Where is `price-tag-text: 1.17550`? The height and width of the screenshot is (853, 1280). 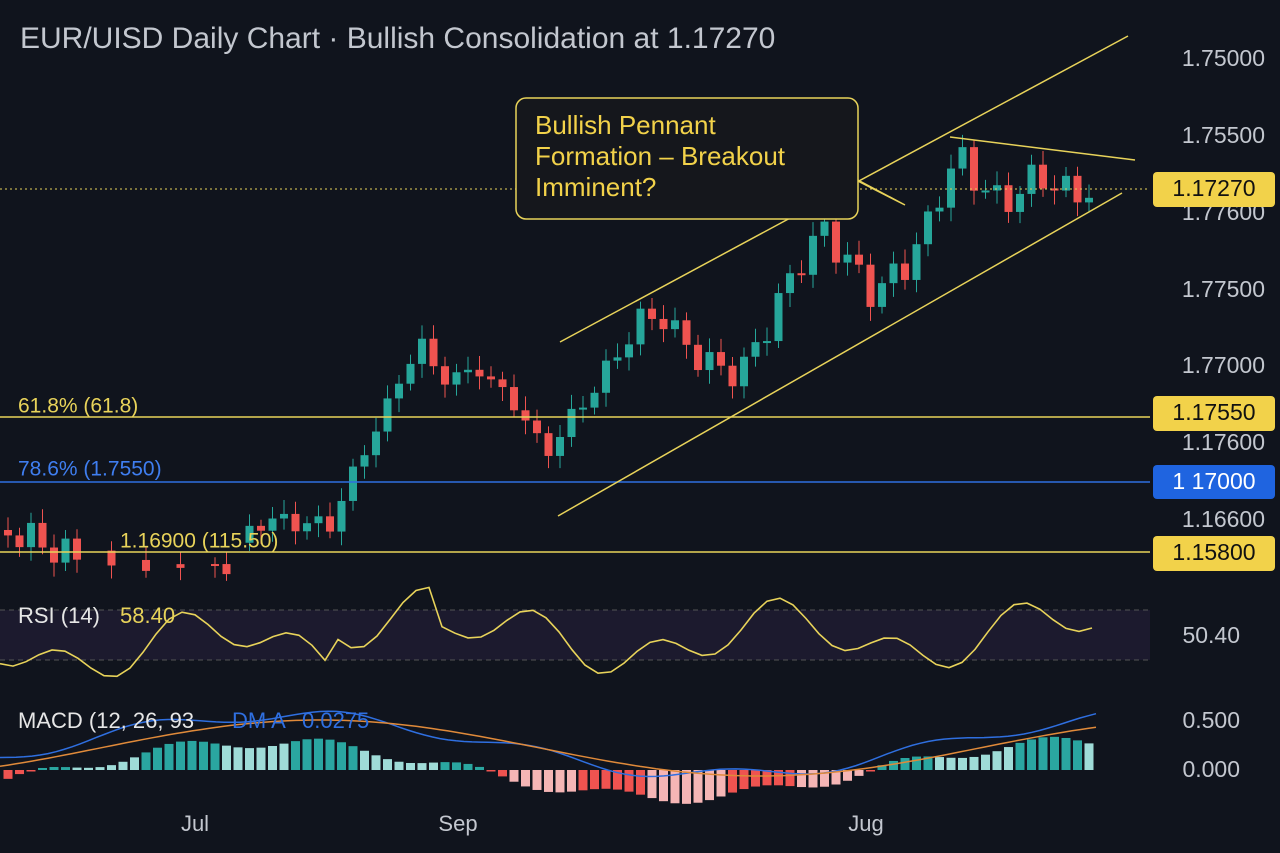
price-tag-text: 1.17550 is located at coordinates (1213, 412).